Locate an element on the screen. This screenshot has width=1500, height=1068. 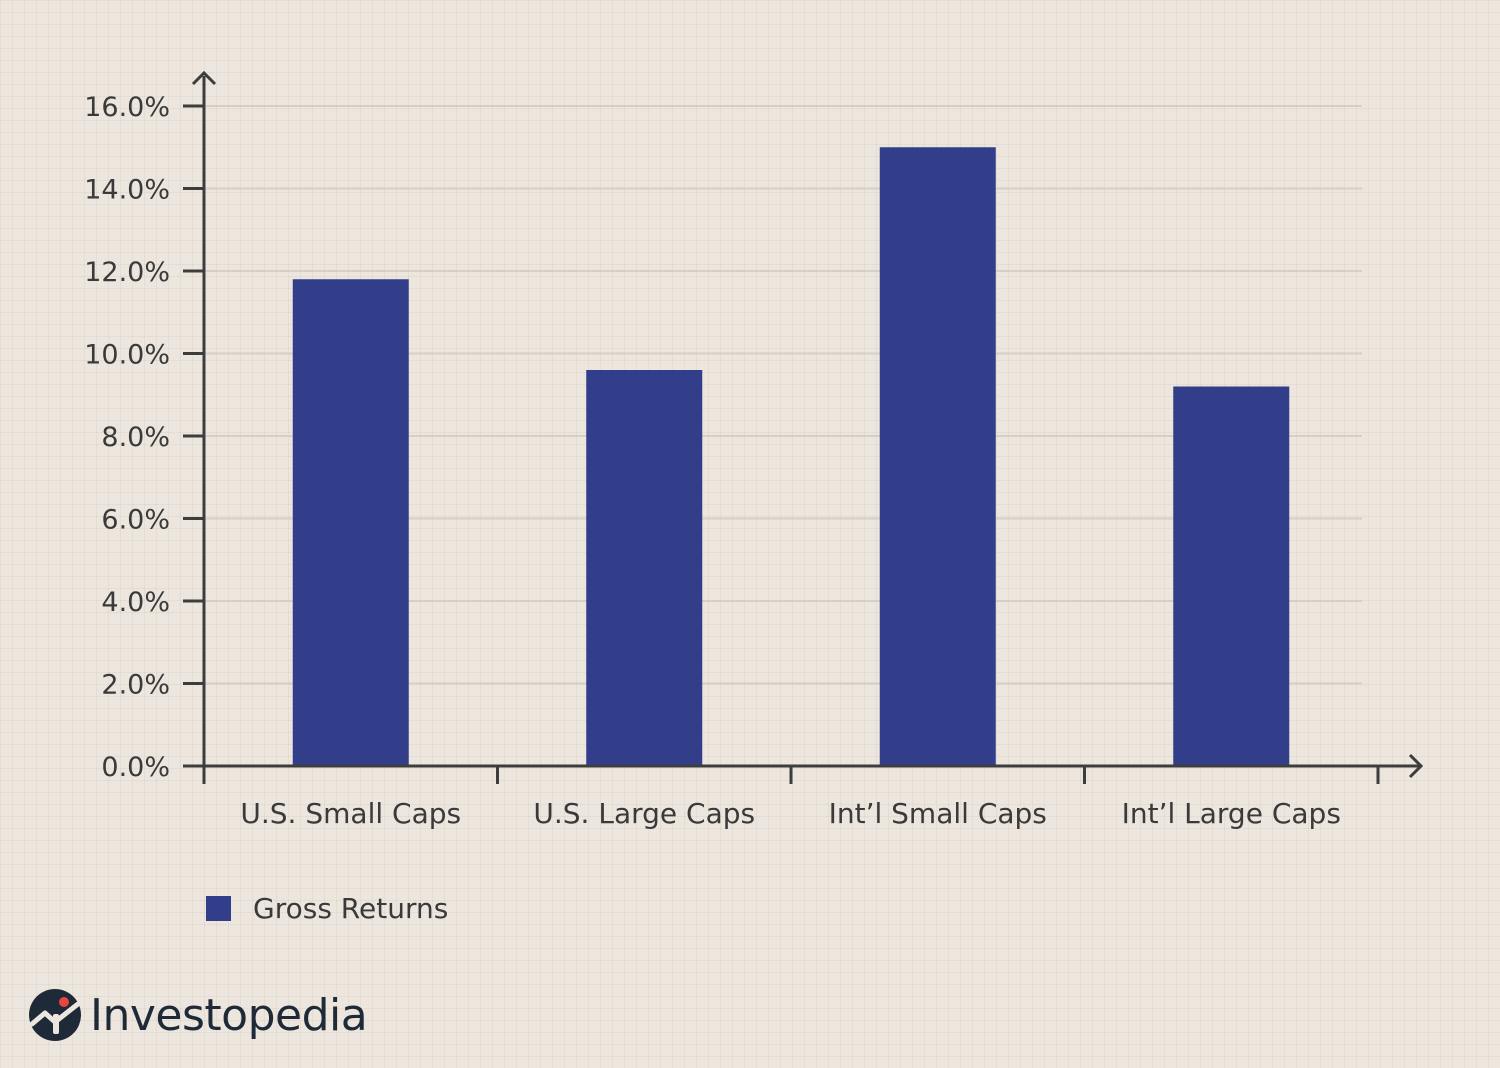
x-tick-label: U.S. Large Caps is located at coordinates (644, 813).